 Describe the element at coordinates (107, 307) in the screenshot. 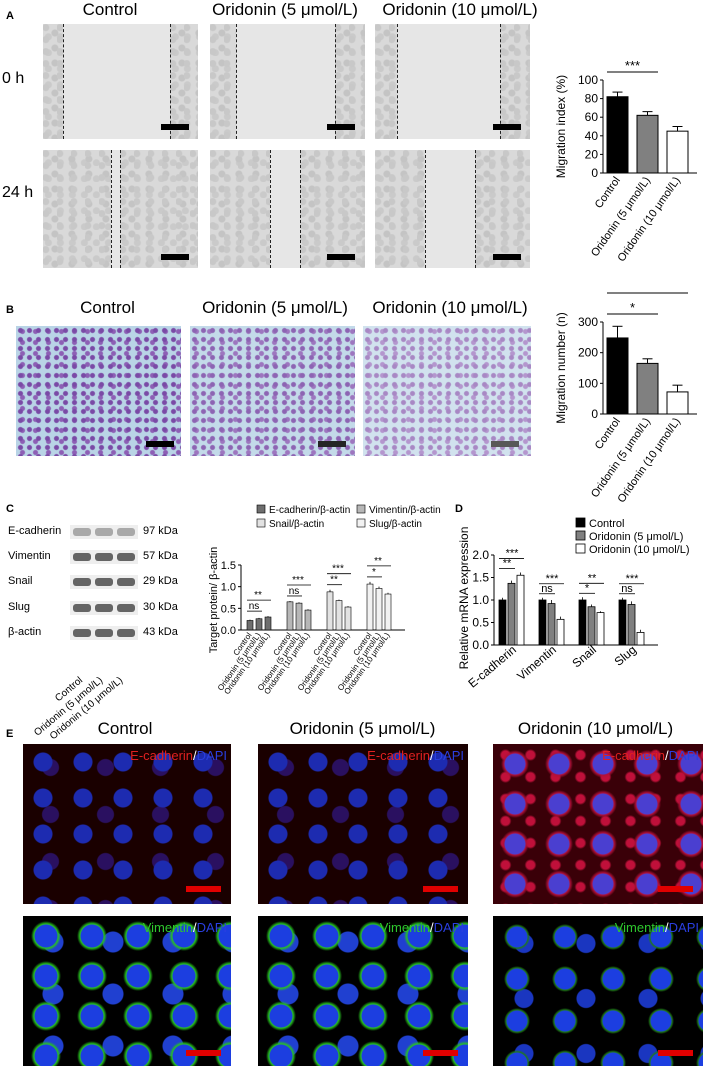

I see `panel-b-col-control: Control` at that location.